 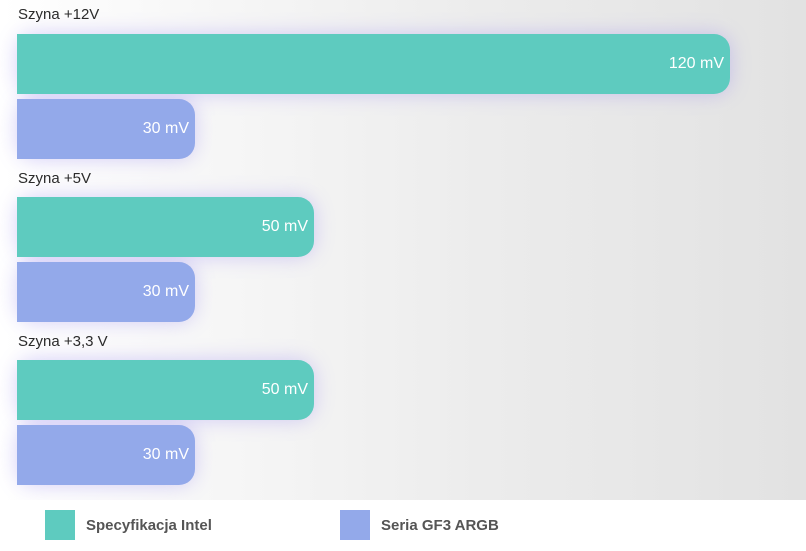 I want to click on bar-gf3-3v3: 30 mV, so click(x=106, y=455).